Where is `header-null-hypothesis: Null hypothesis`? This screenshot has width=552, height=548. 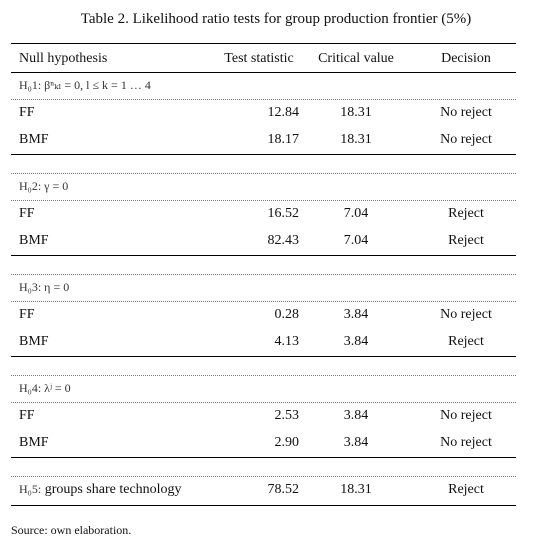
header-null-hypothesis: Null hypothesis is located at coordinates (63, 58).